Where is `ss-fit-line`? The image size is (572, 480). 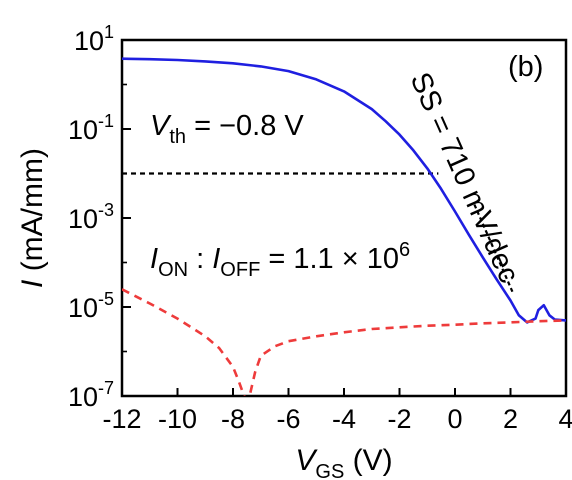 ss-fit-line is located at coordinates (494, 249).